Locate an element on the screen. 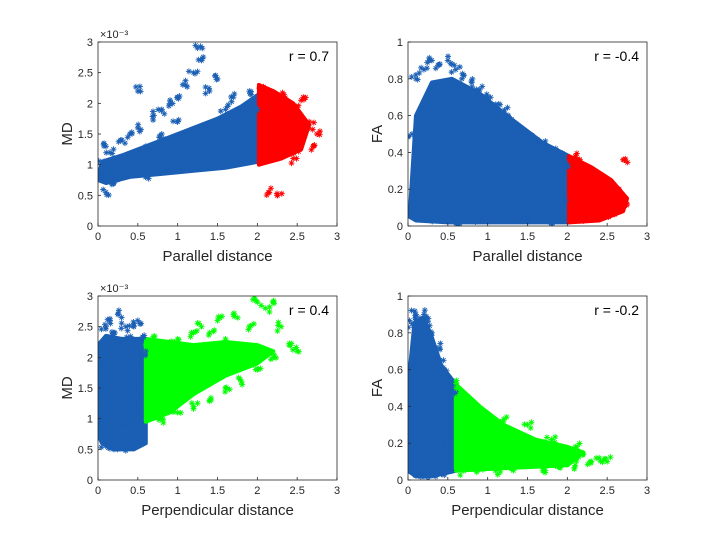 This screenshot has width=720, height=540. x-tick-label: 1.5 is located at coordinates (217, 237).